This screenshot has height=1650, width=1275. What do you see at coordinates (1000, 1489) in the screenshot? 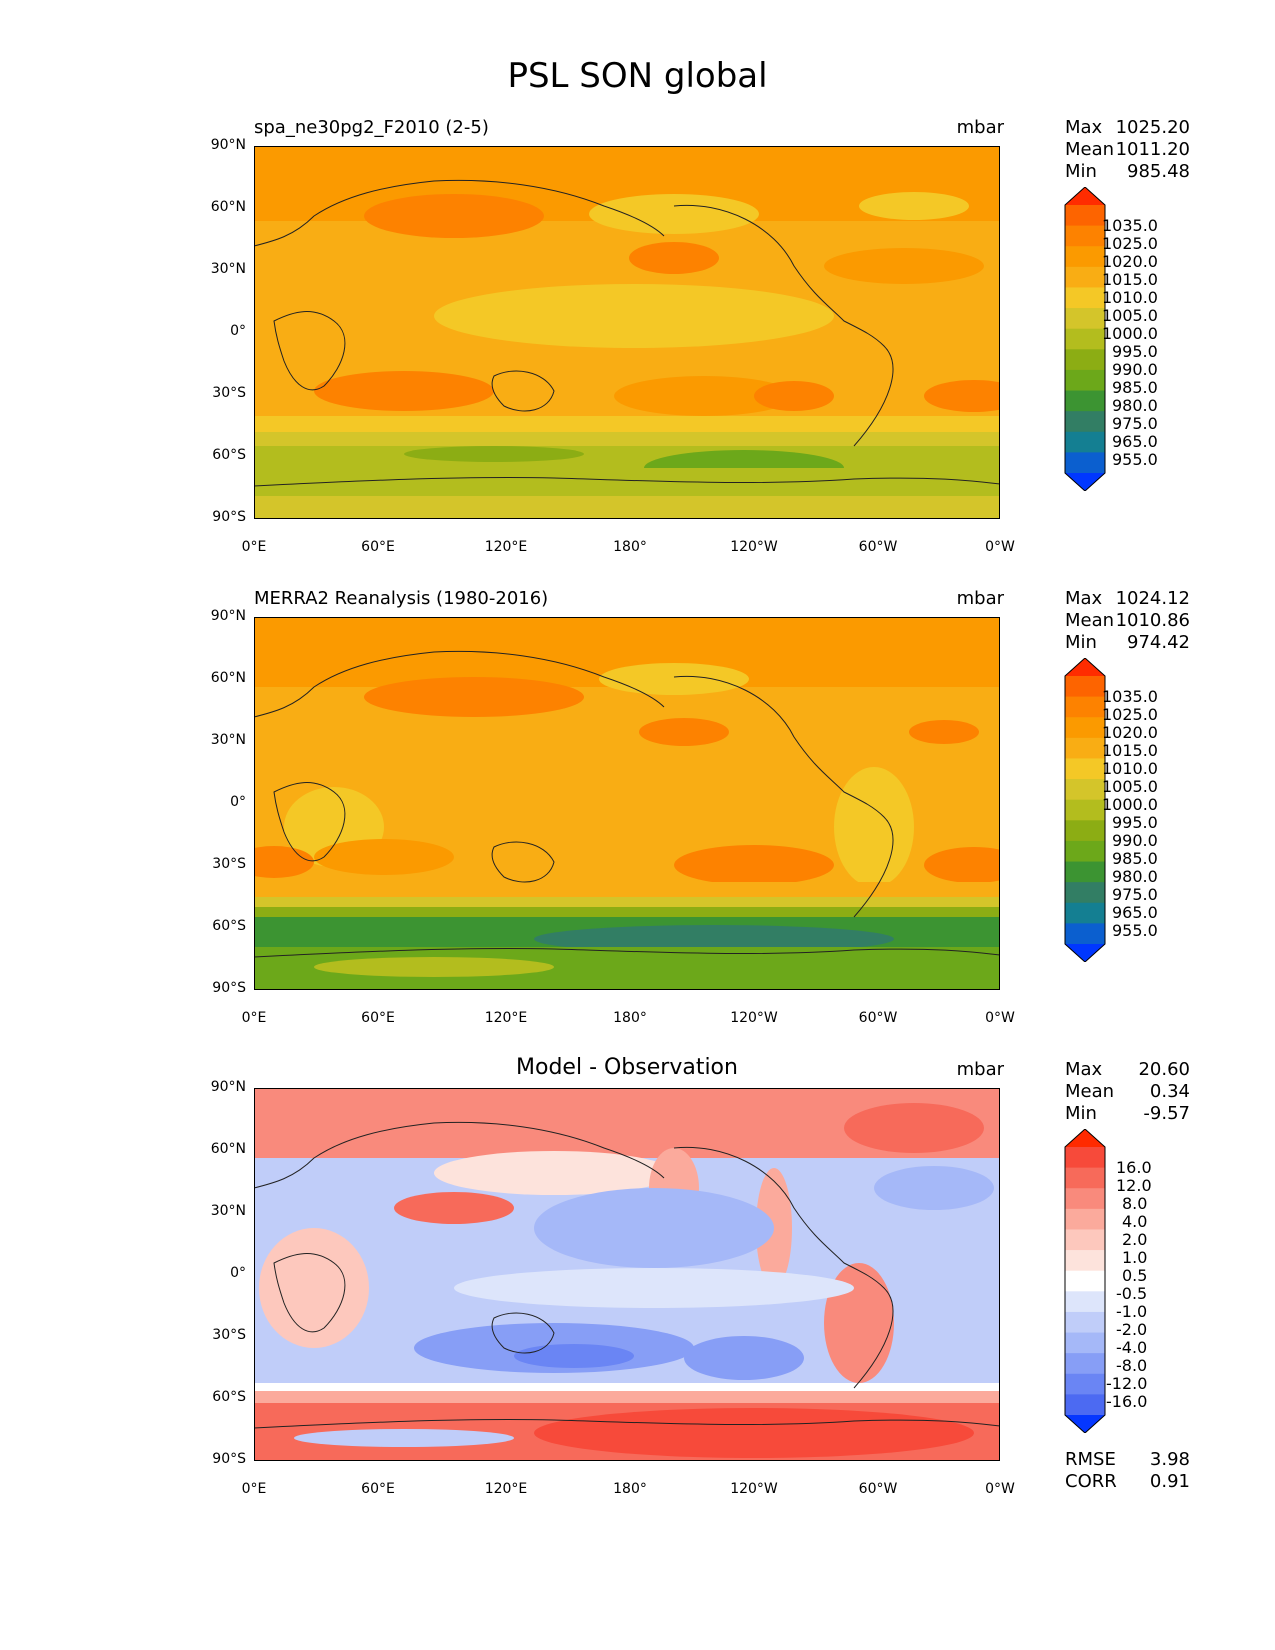
I see `lon-label: 0°W` at bounding box center [1000, 1489].